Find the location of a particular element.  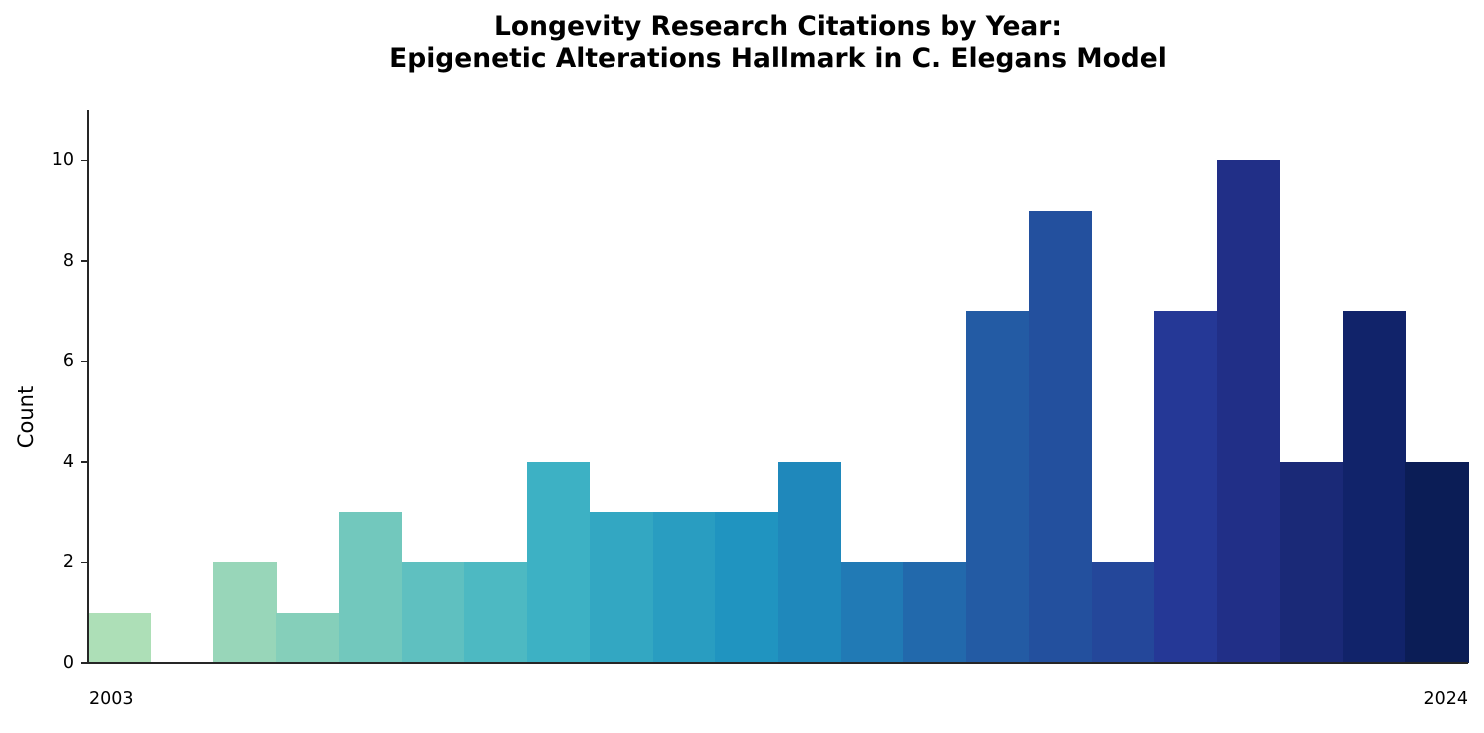

bar-2006 is located at coordinates (308, 637).